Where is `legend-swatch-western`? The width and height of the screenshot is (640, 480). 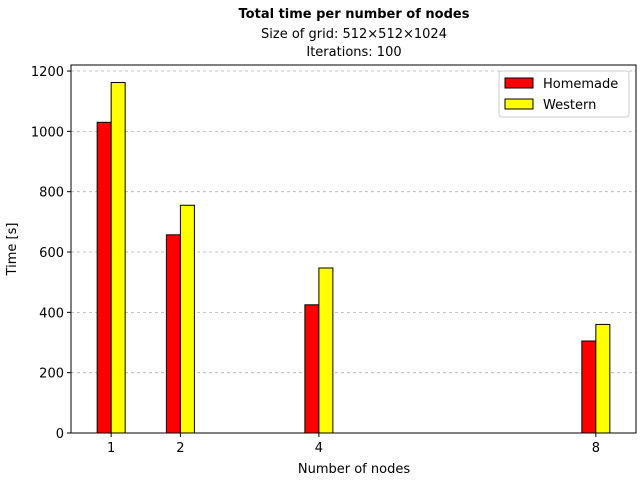
legend-swatch-western is located at coordinates (519, 104).